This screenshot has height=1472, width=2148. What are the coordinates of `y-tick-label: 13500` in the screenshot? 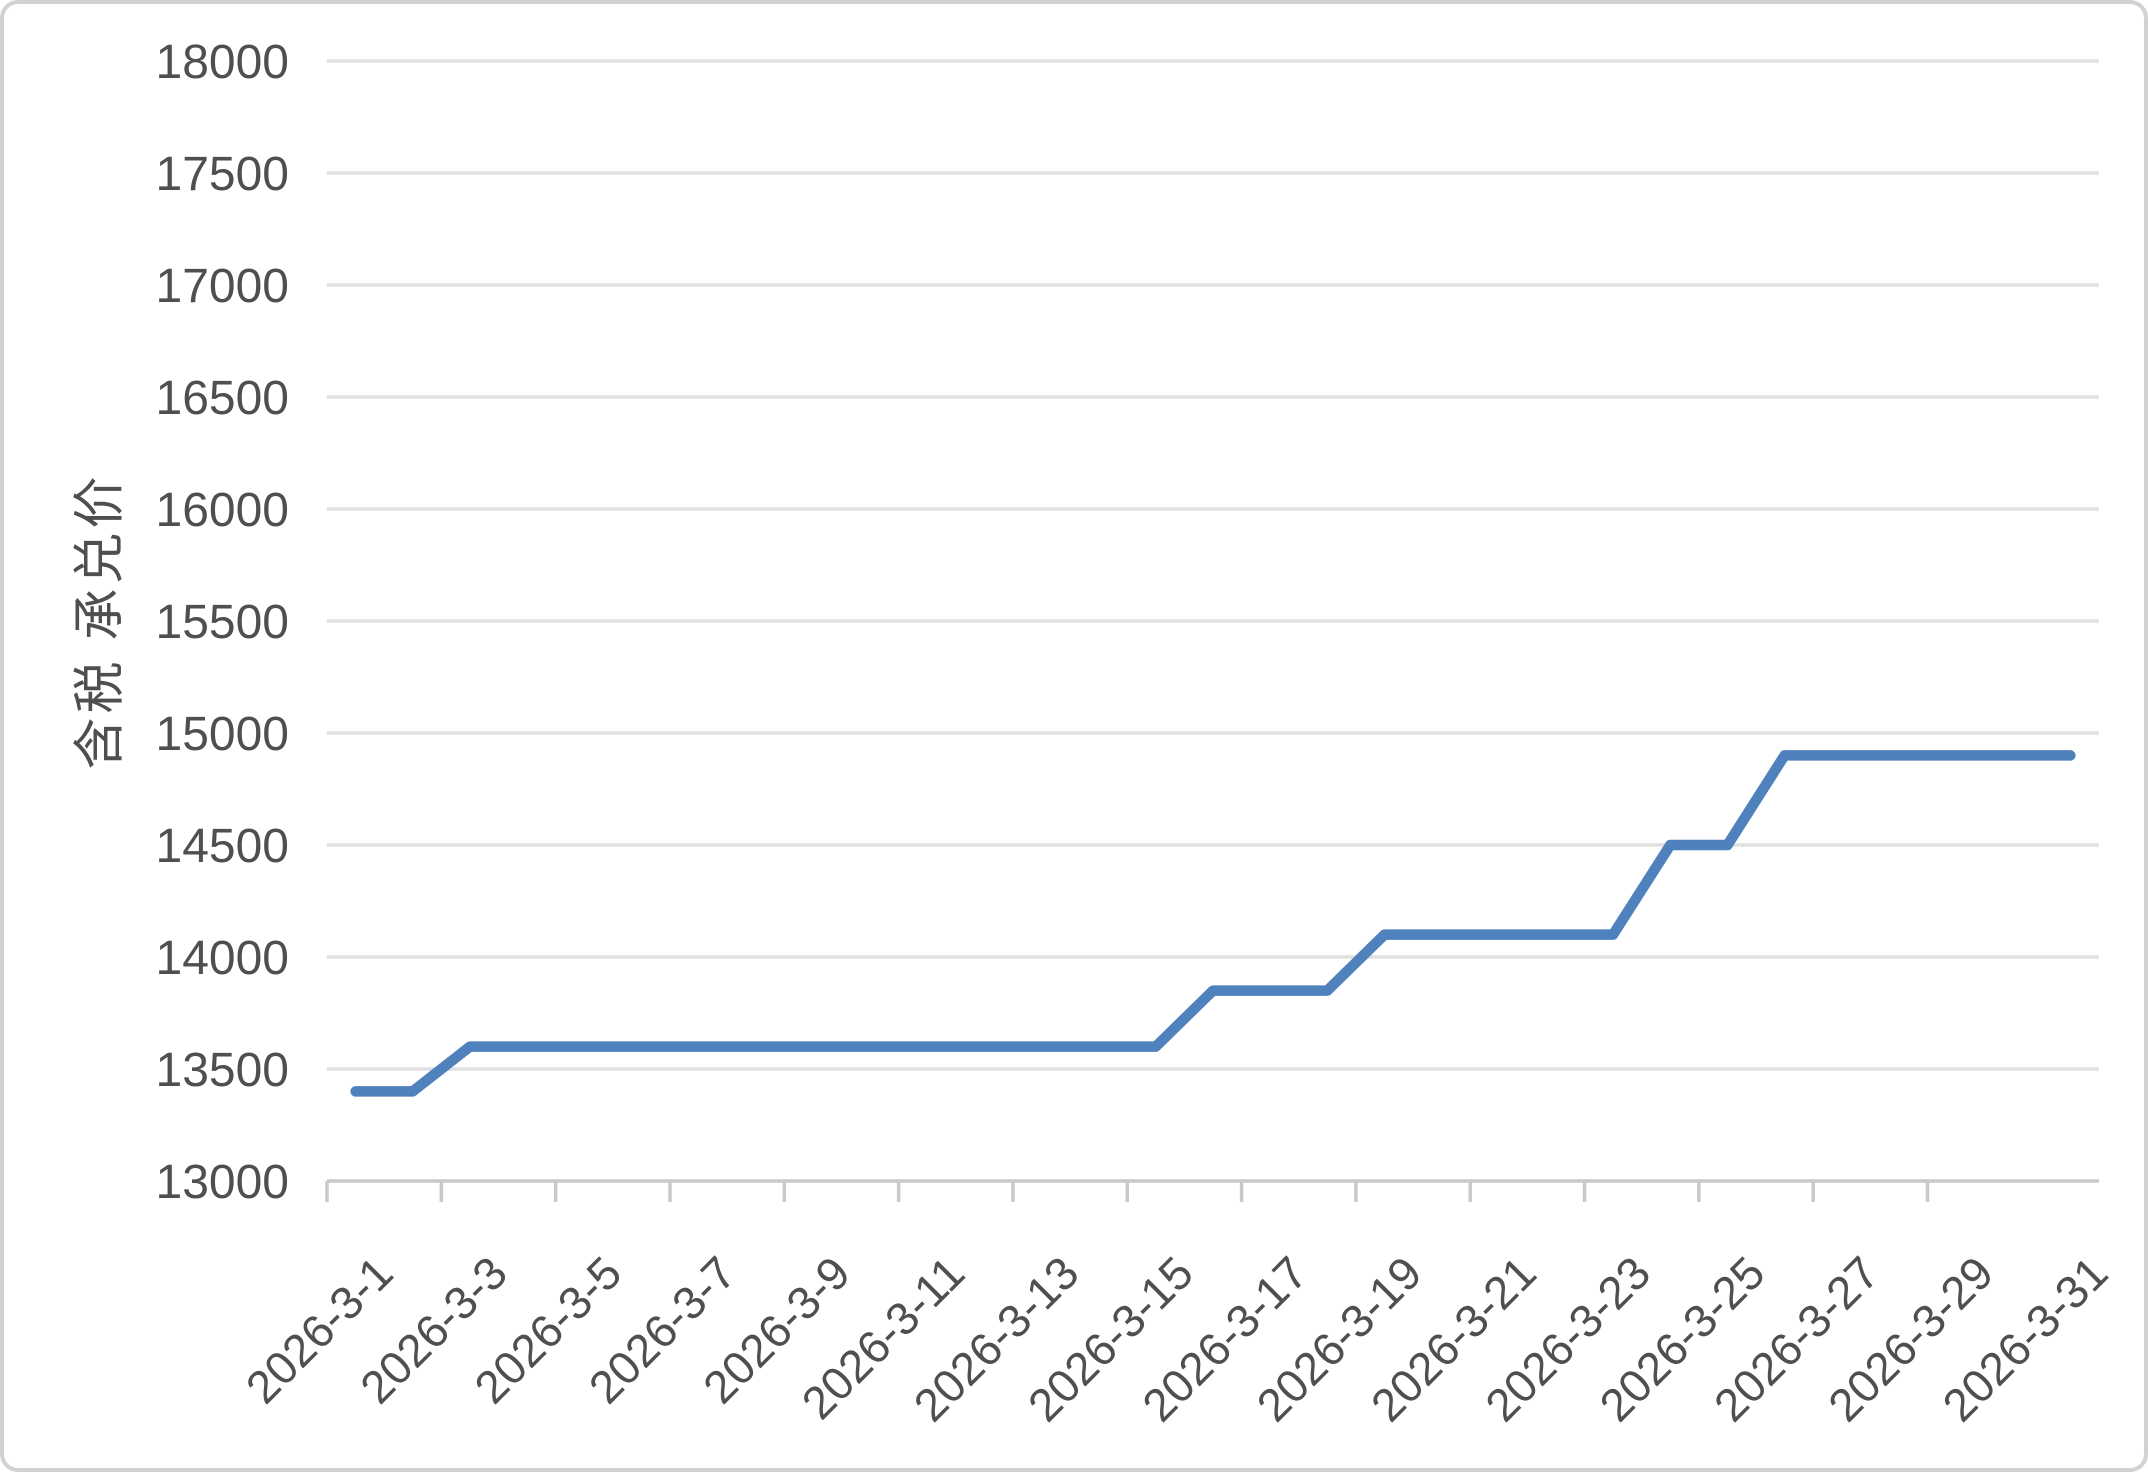 It's located at (222, 1070).